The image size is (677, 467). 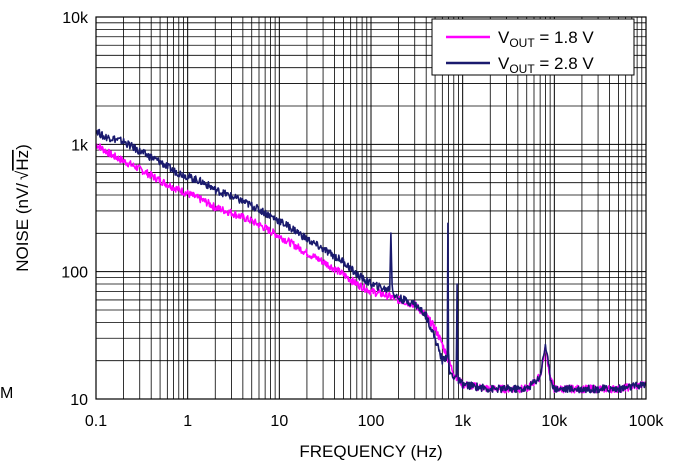 What do you see at coordinates (96, 421) in the screenshot?
I see `x-tick-label: 0.1` at bounding box center [96, 421].